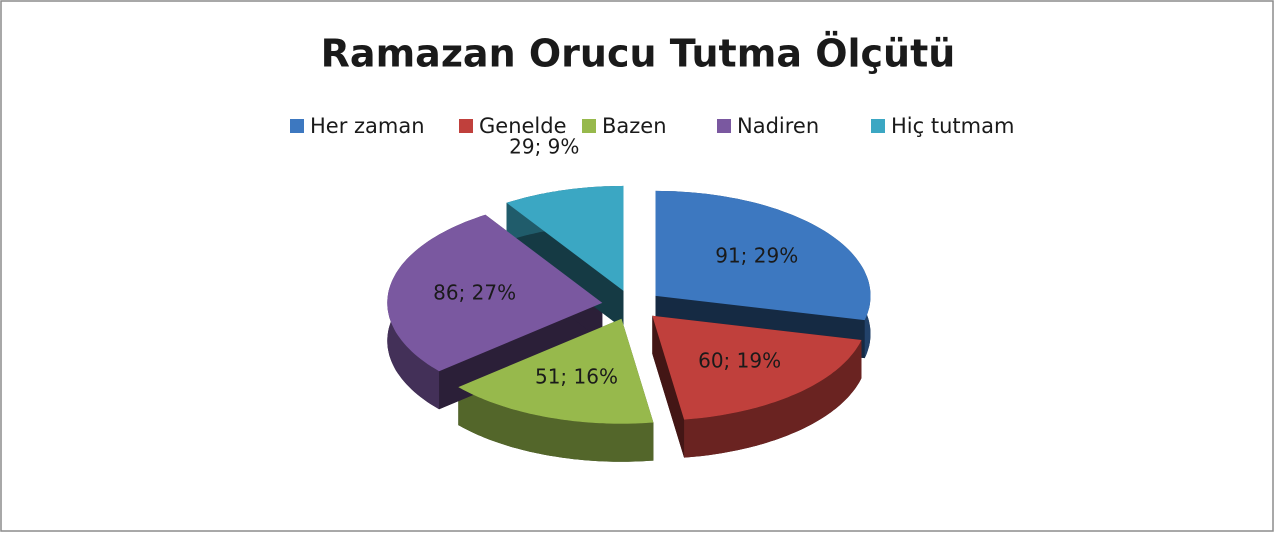 The image size is (1274, 536). I want to click on data-label: 91; 29%, so click(756, 255).